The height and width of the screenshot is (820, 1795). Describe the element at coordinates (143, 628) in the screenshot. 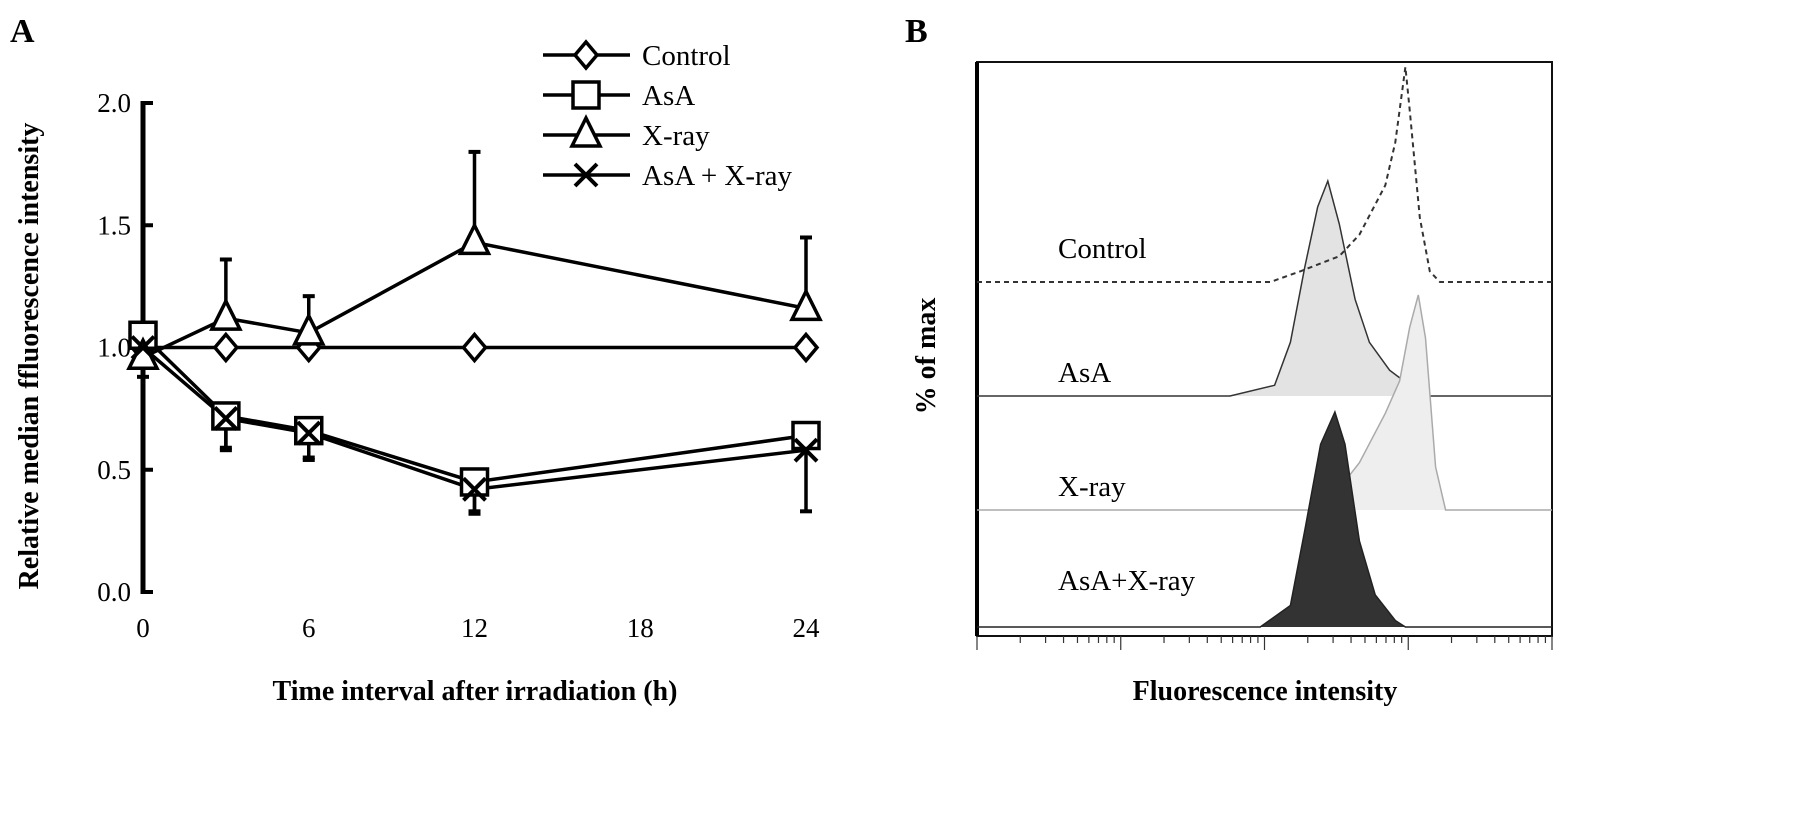

I see `x-tick-label: 0` at that location.